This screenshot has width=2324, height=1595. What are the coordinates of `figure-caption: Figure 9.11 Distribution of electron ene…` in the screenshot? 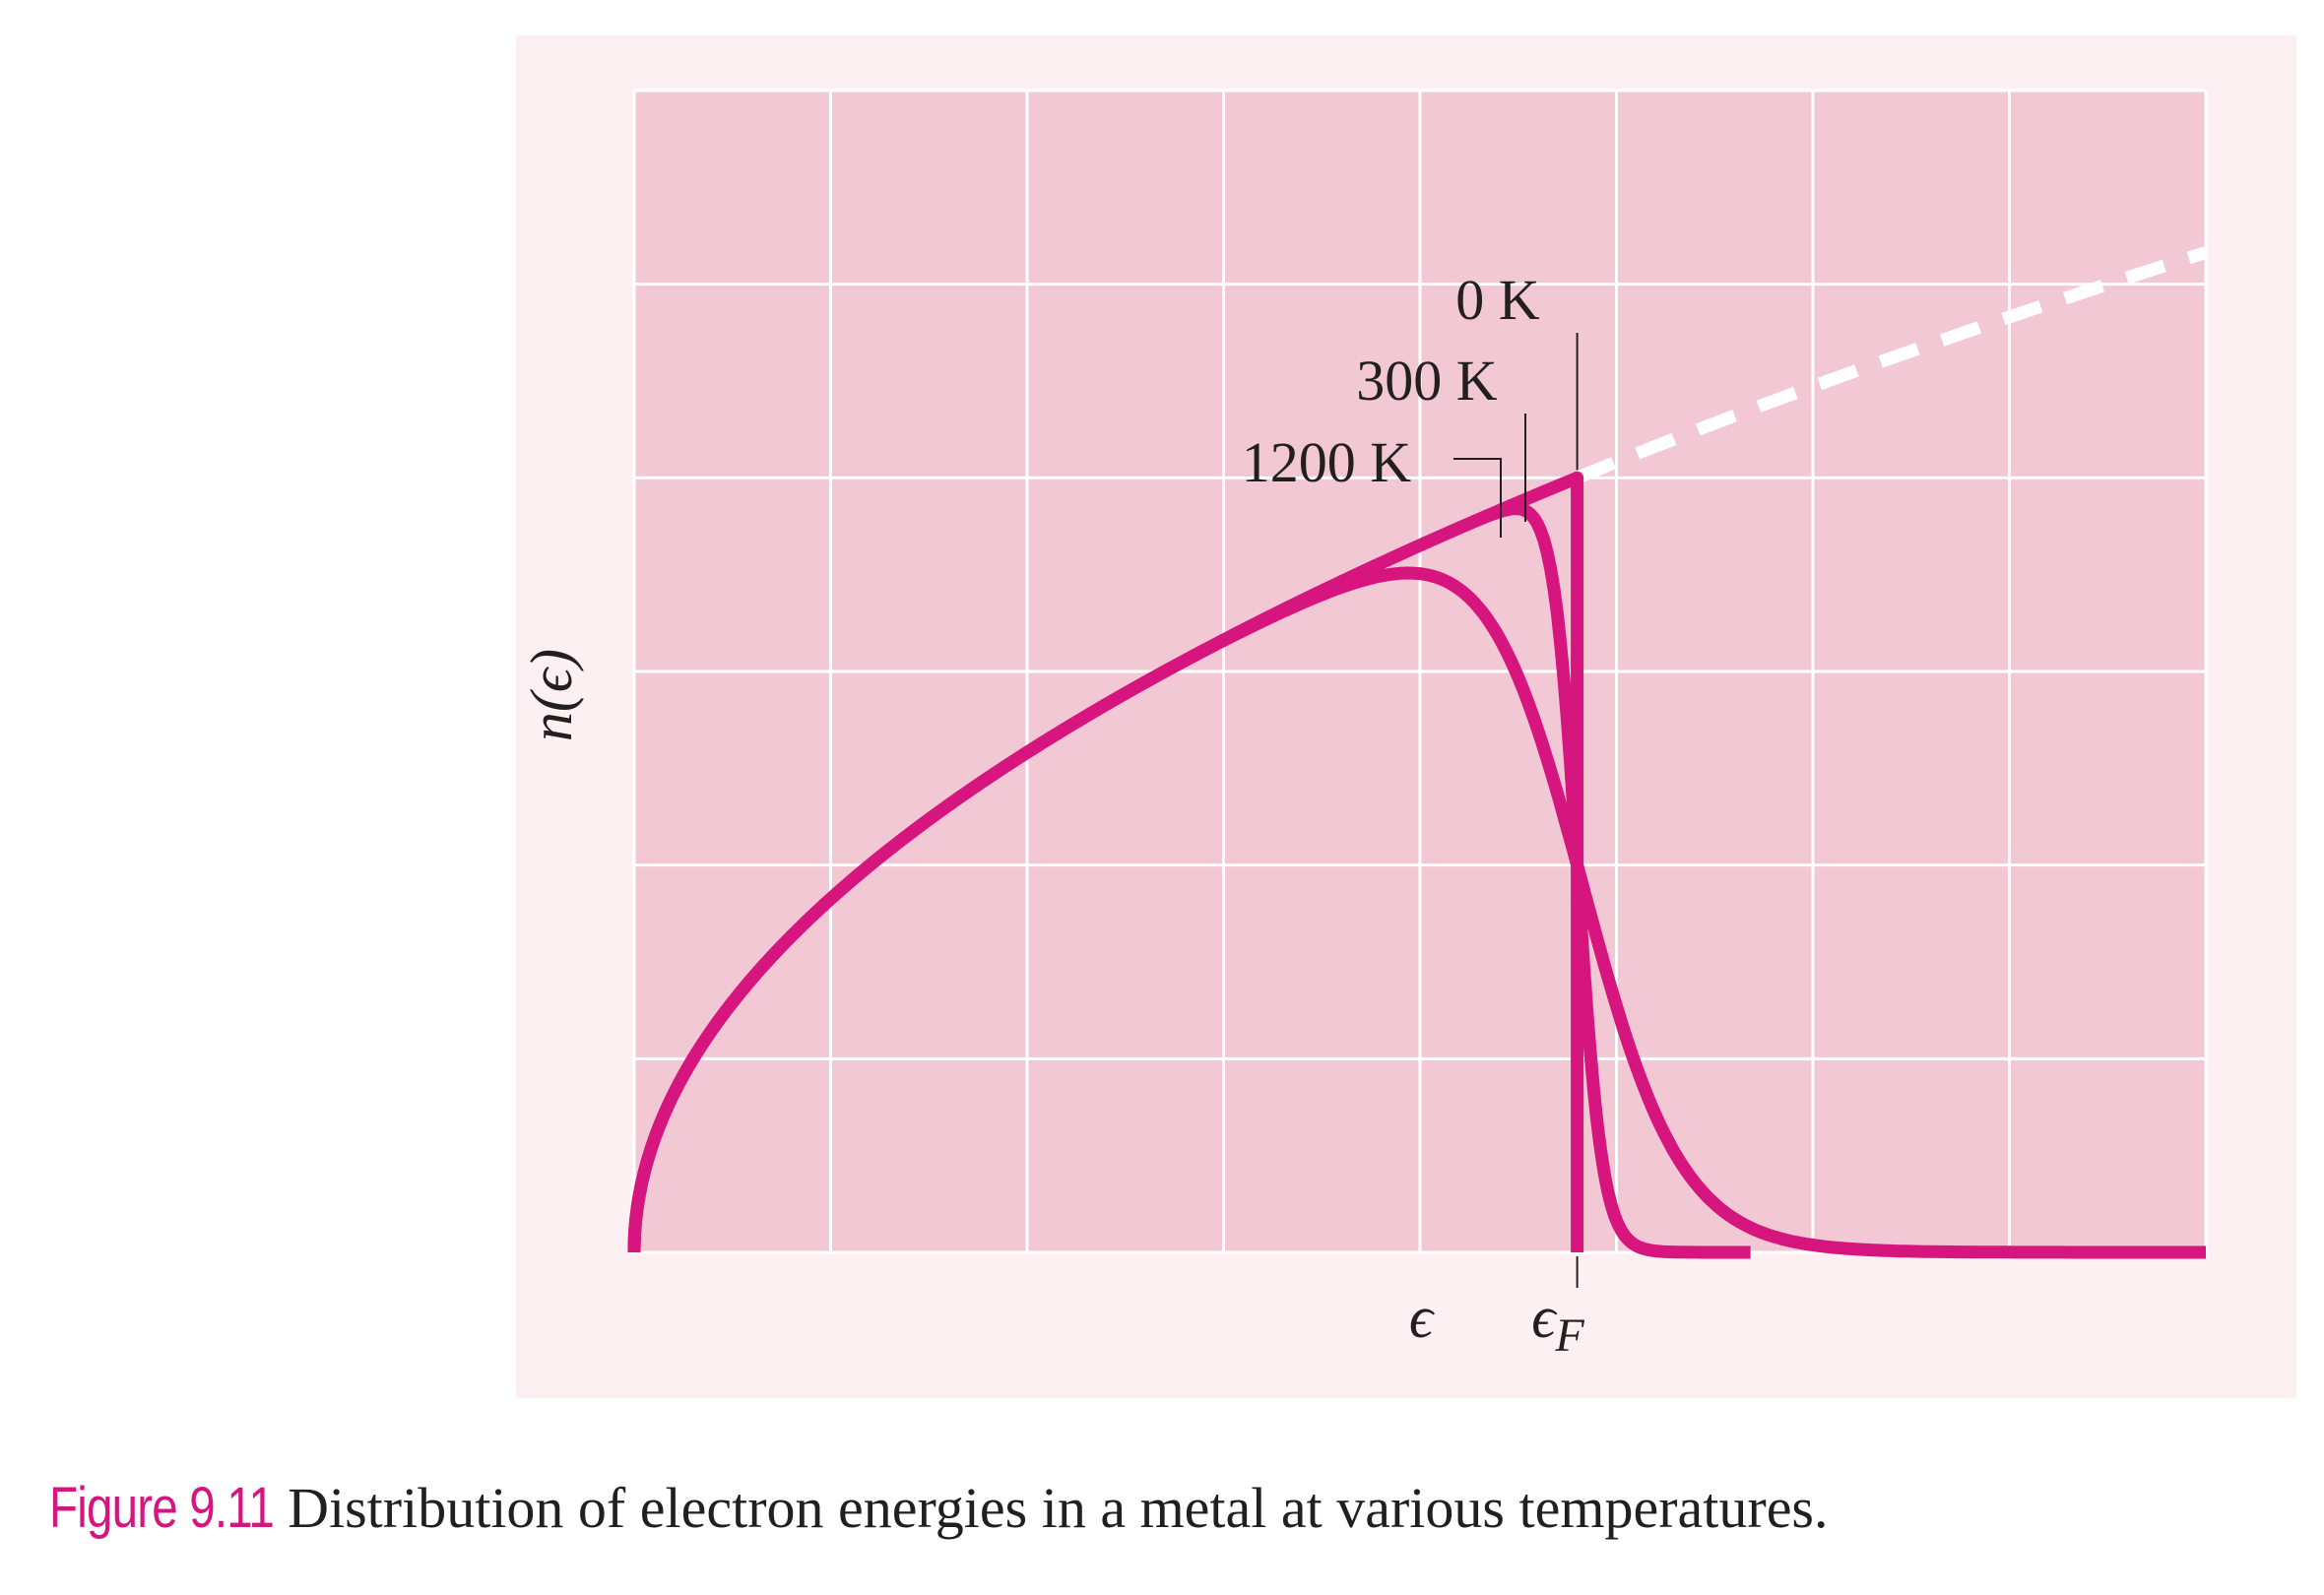 It's located at (939, 1508).